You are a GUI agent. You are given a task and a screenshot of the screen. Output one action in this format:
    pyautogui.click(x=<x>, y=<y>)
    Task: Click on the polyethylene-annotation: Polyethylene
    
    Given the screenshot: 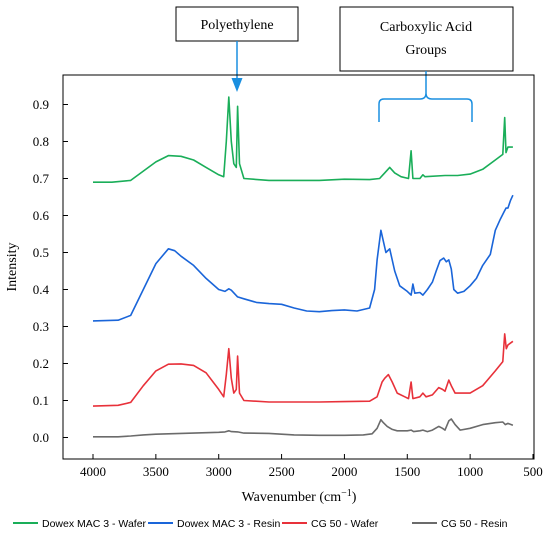 What is the action you would take?
    pyautogui.click(x=237, y=49)
    